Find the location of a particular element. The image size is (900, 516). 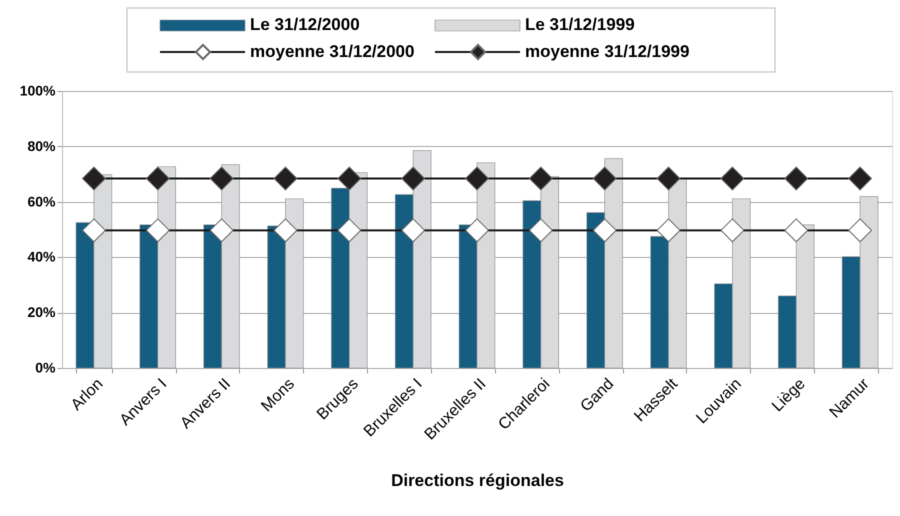

legend-label: moyenne 31/12/1999 is located at coordinates (607, 51).